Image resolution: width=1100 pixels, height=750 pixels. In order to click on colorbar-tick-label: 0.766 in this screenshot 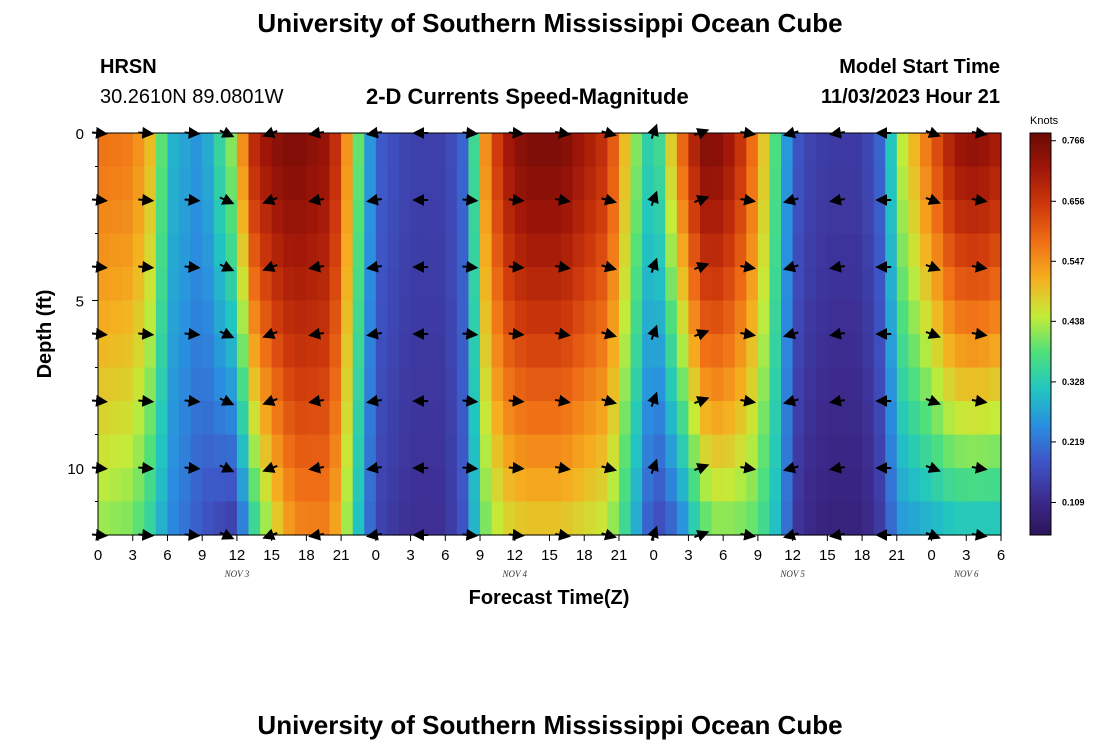, I will do `click(1073, 141)`.